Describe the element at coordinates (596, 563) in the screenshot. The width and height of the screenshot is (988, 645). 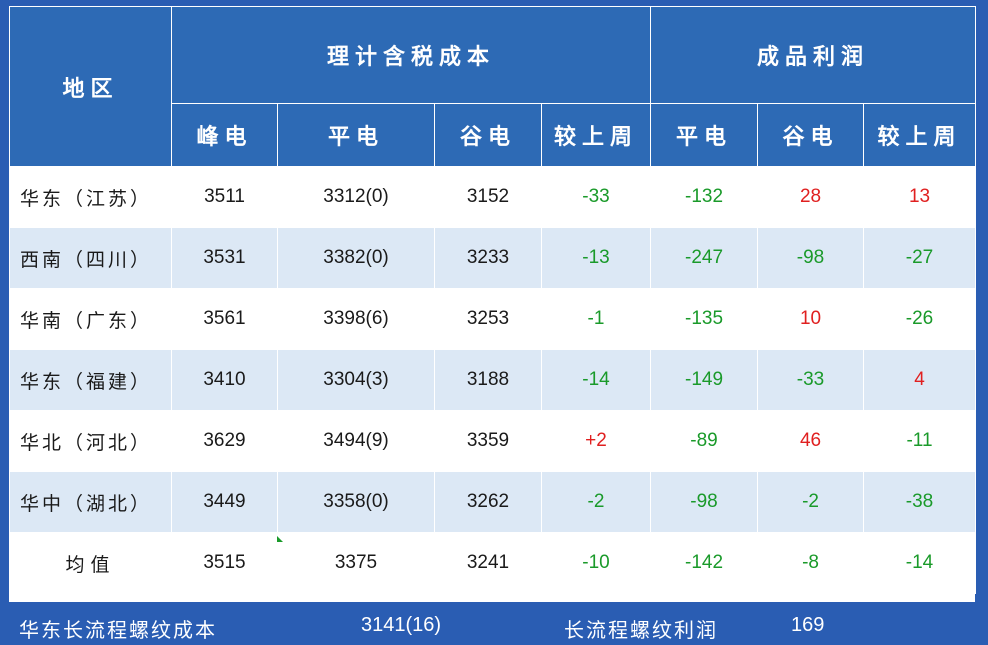
I see `cell-cost-wow: -10` at that location.